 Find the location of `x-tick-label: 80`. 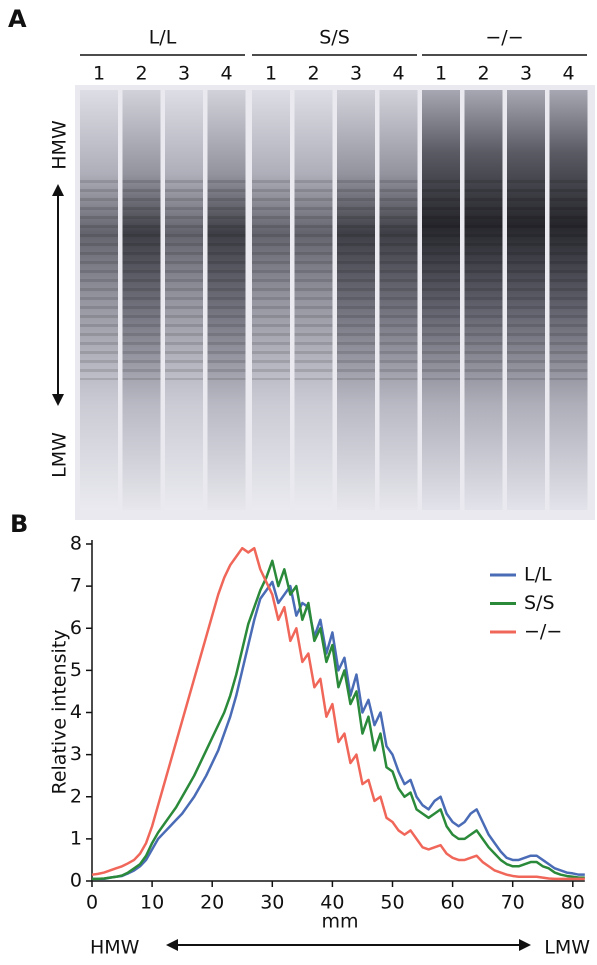

x-tick-label: 80 is located at coordinates (573, 903).